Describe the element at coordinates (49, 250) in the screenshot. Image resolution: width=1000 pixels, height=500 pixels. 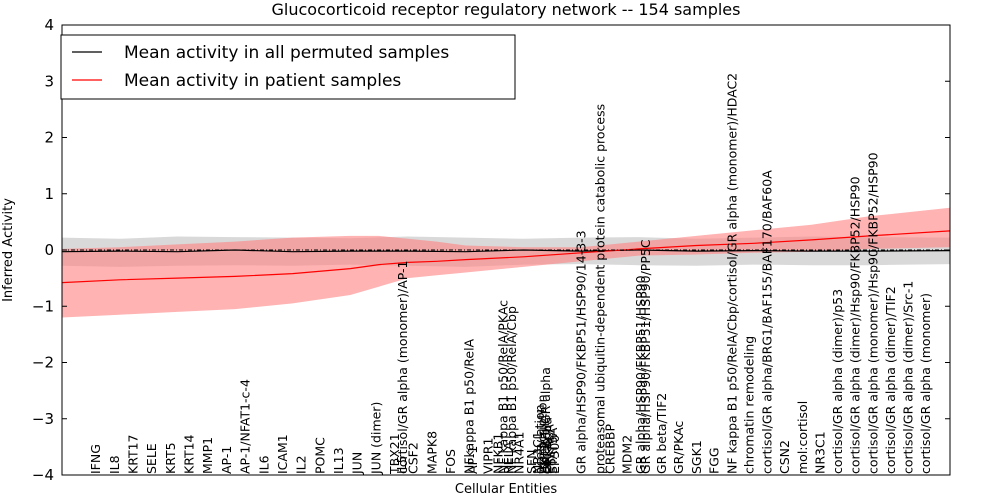
I see `y-tick-label: 0` at that location.